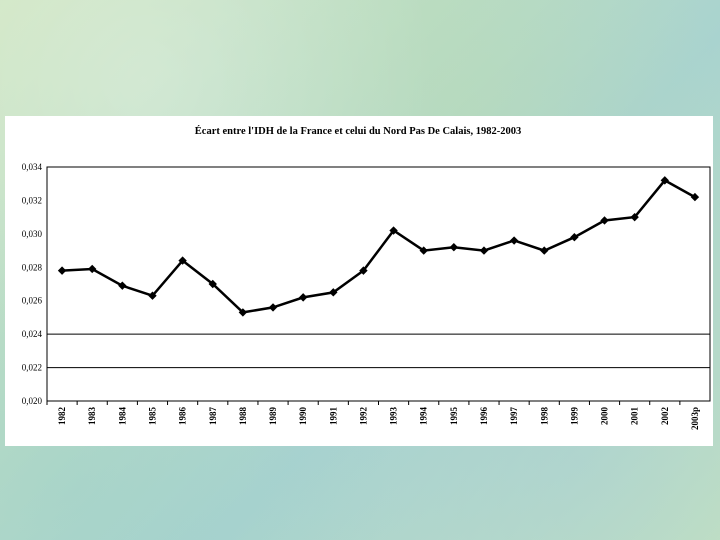  What do you see at coordinates (484, 416) in the screenshot?
I see `x-tick-label: 1996` at bounding box center [484, 416].